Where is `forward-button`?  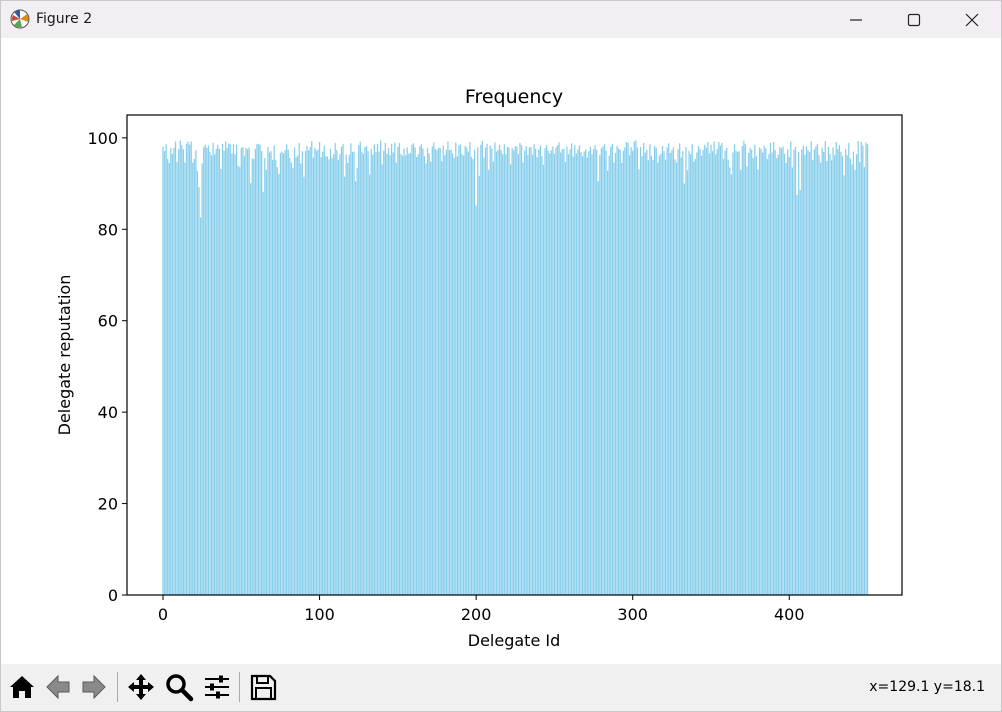 forward-button is located at coordinates (94, 687).